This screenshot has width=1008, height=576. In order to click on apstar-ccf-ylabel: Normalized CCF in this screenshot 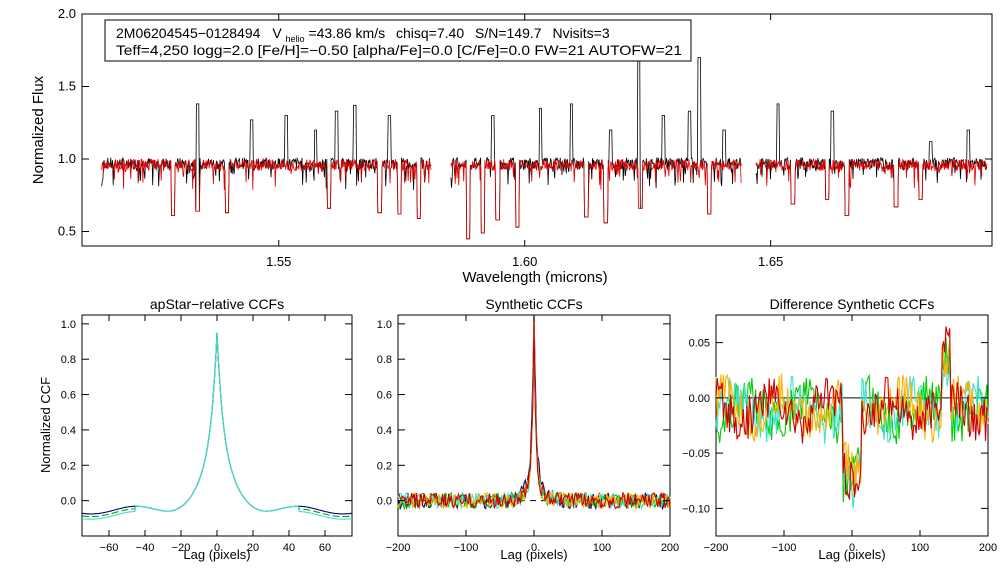, I will do `click(45, 425)`.